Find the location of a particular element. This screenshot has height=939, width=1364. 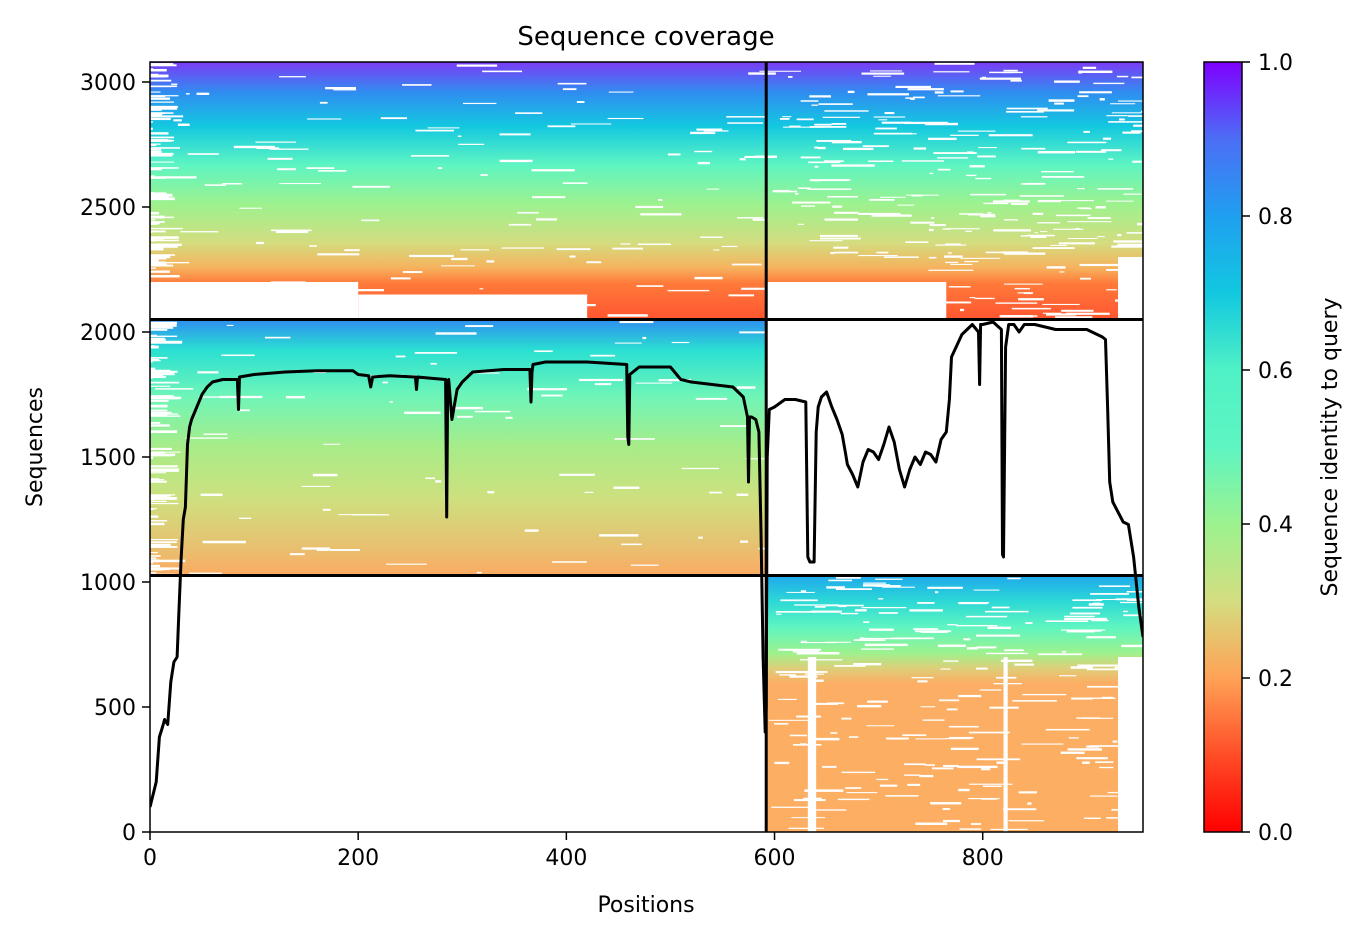

y-axis-title: Sequences is located at coordinates (35, 447).